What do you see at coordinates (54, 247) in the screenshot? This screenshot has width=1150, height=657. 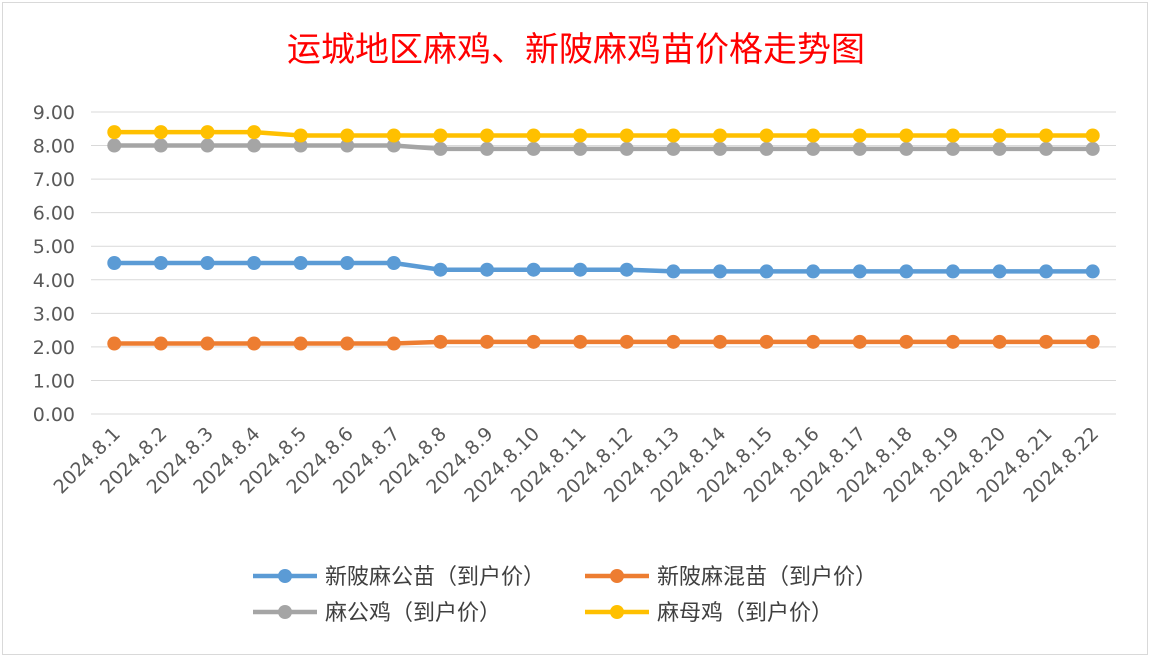 I see `y-tick-label: 5.00` at bounding box center [54, 247].